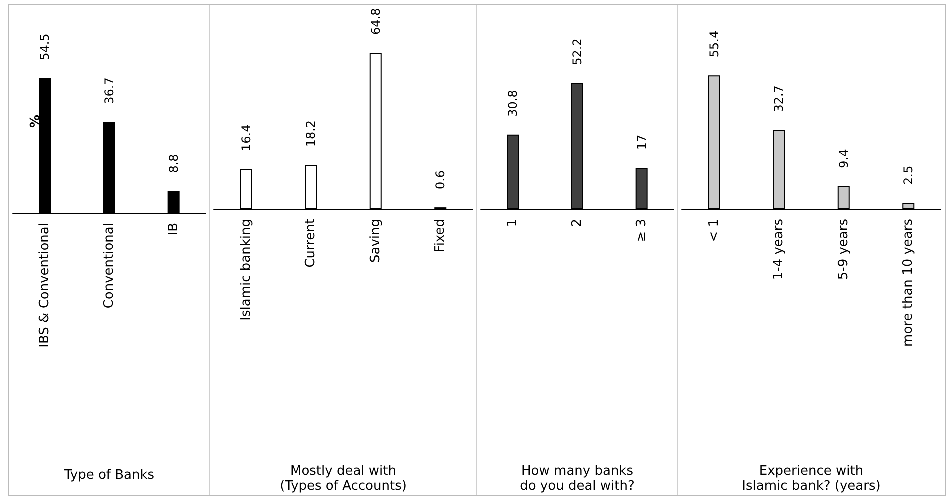 The width and height of the screenshot is (952, 499). I want to click on x-tick-label: IBS & Conventional, so click(45, 285).